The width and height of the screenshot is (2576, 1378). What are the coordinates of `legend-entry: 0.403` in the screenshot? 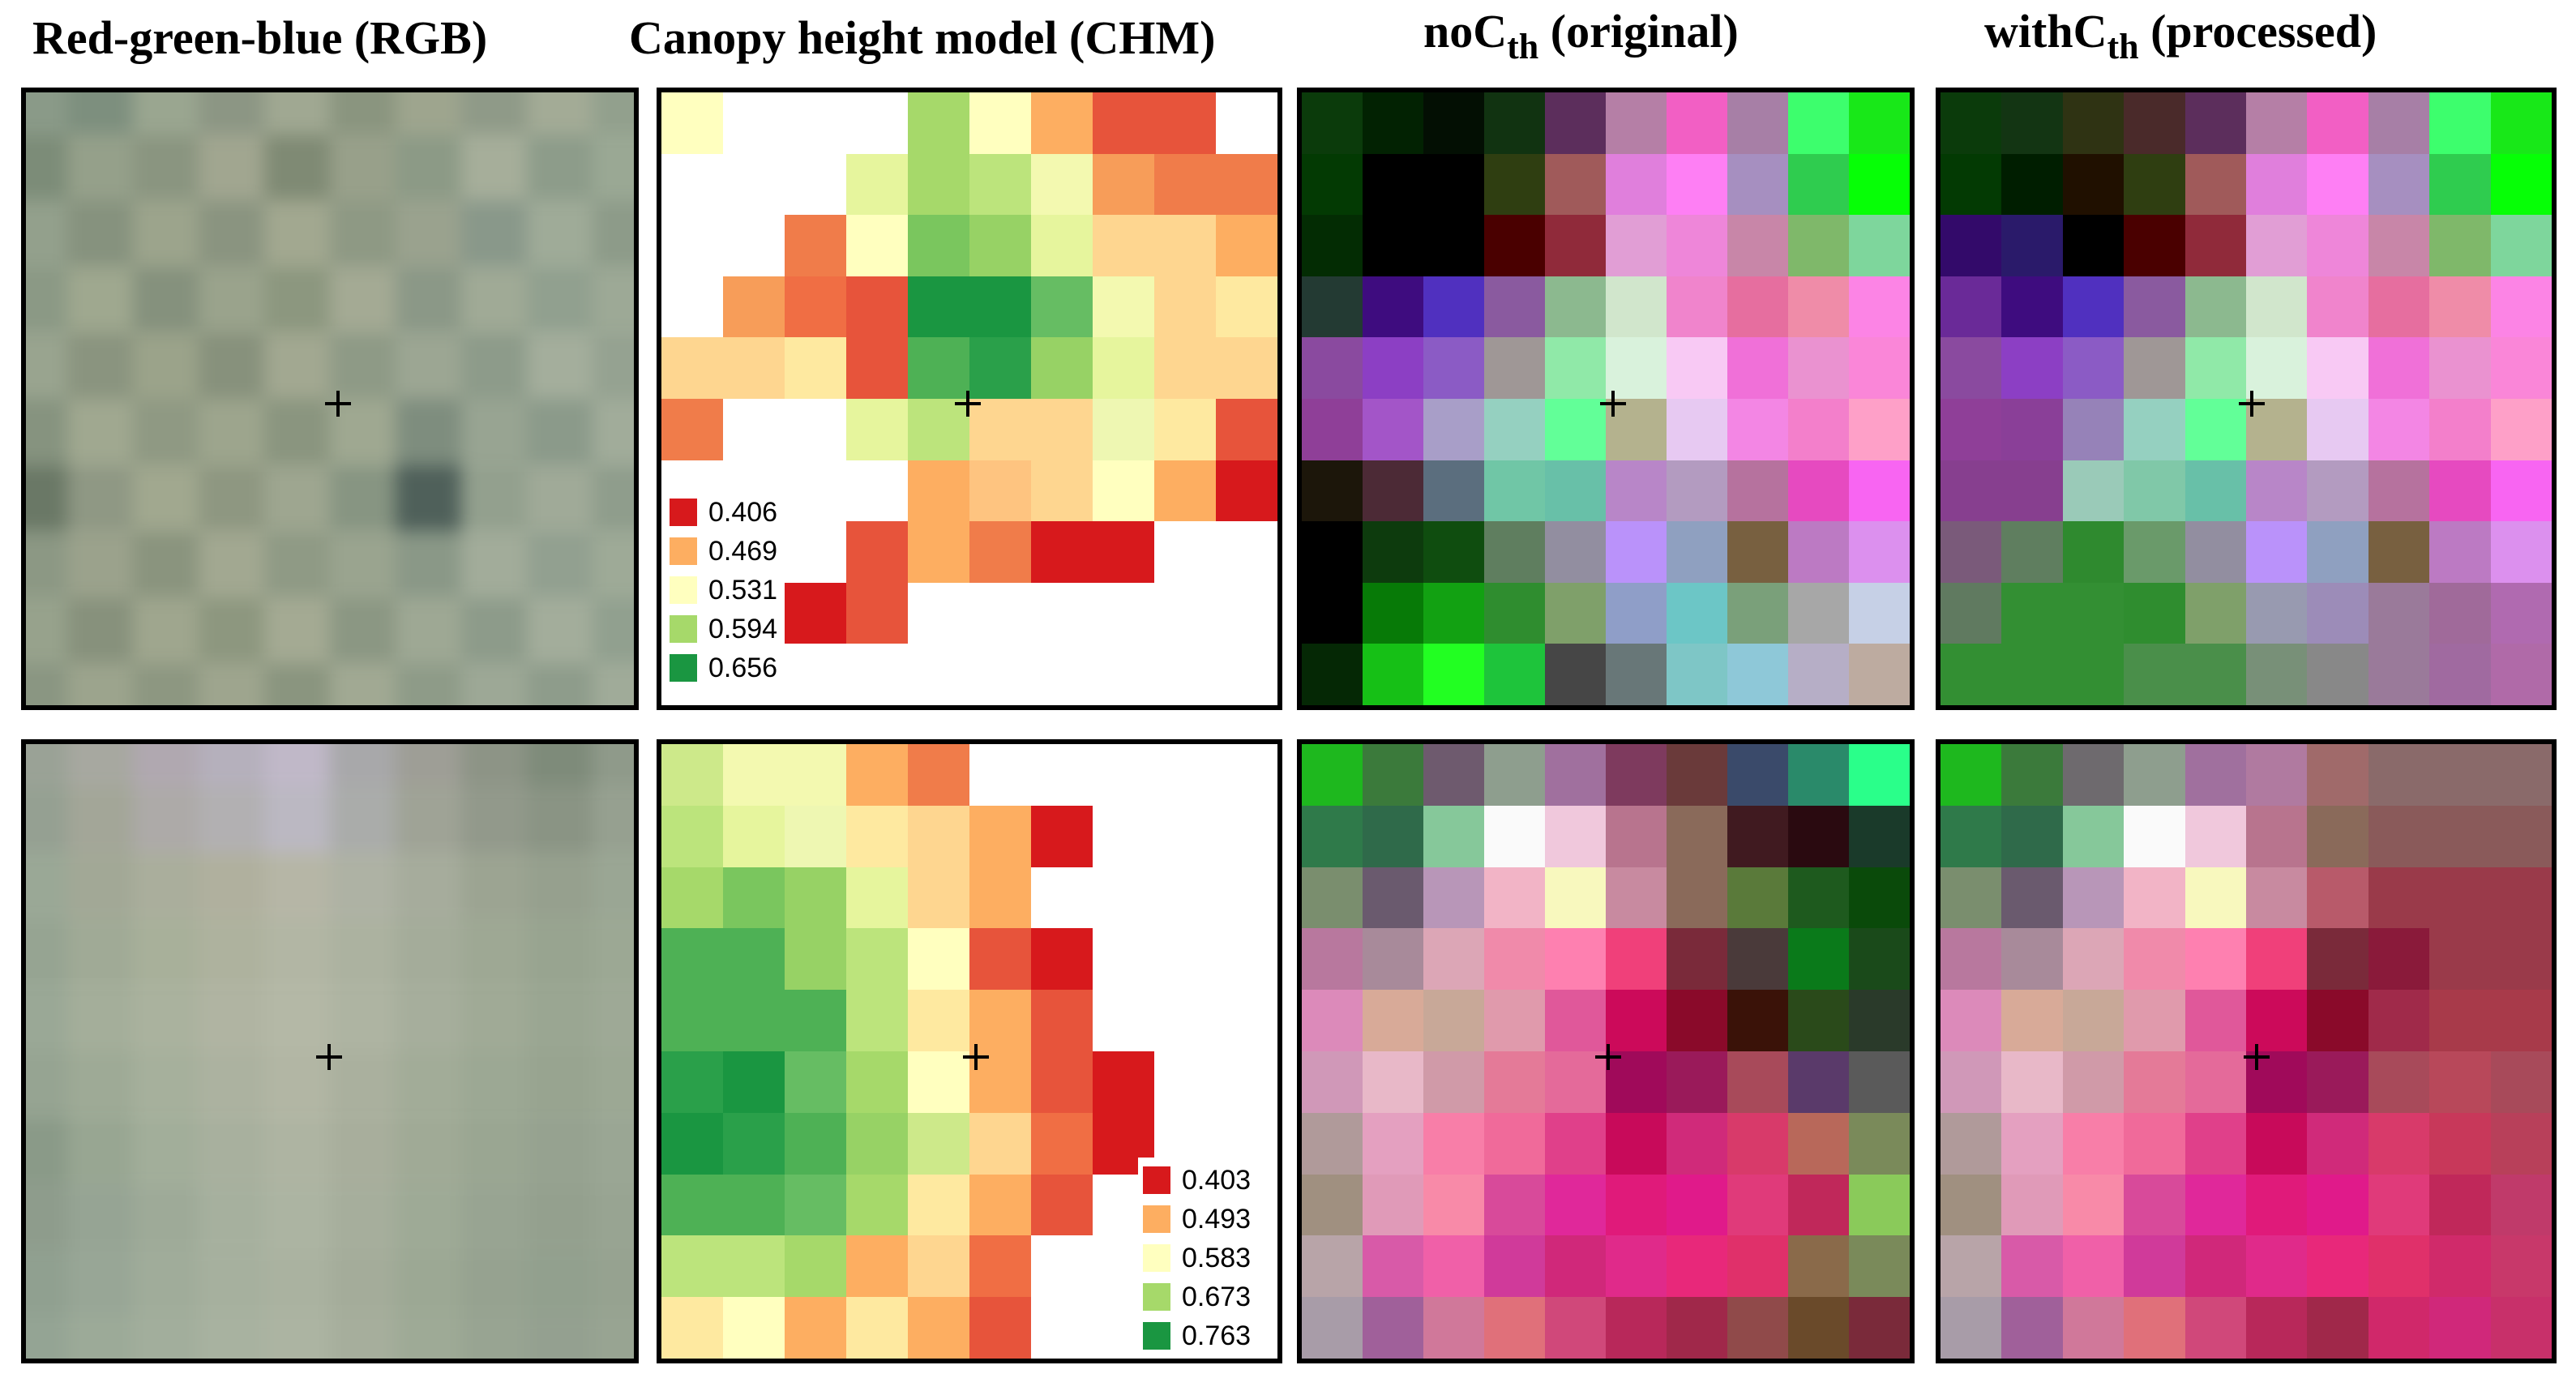 It's located at (1197, 1180).